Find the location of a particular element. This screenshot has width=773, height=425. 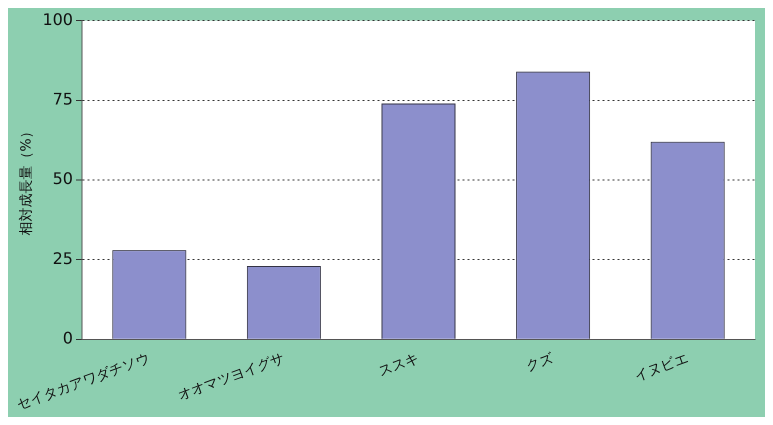

y-tick-label: 75 is located at coordinates (62, 98).